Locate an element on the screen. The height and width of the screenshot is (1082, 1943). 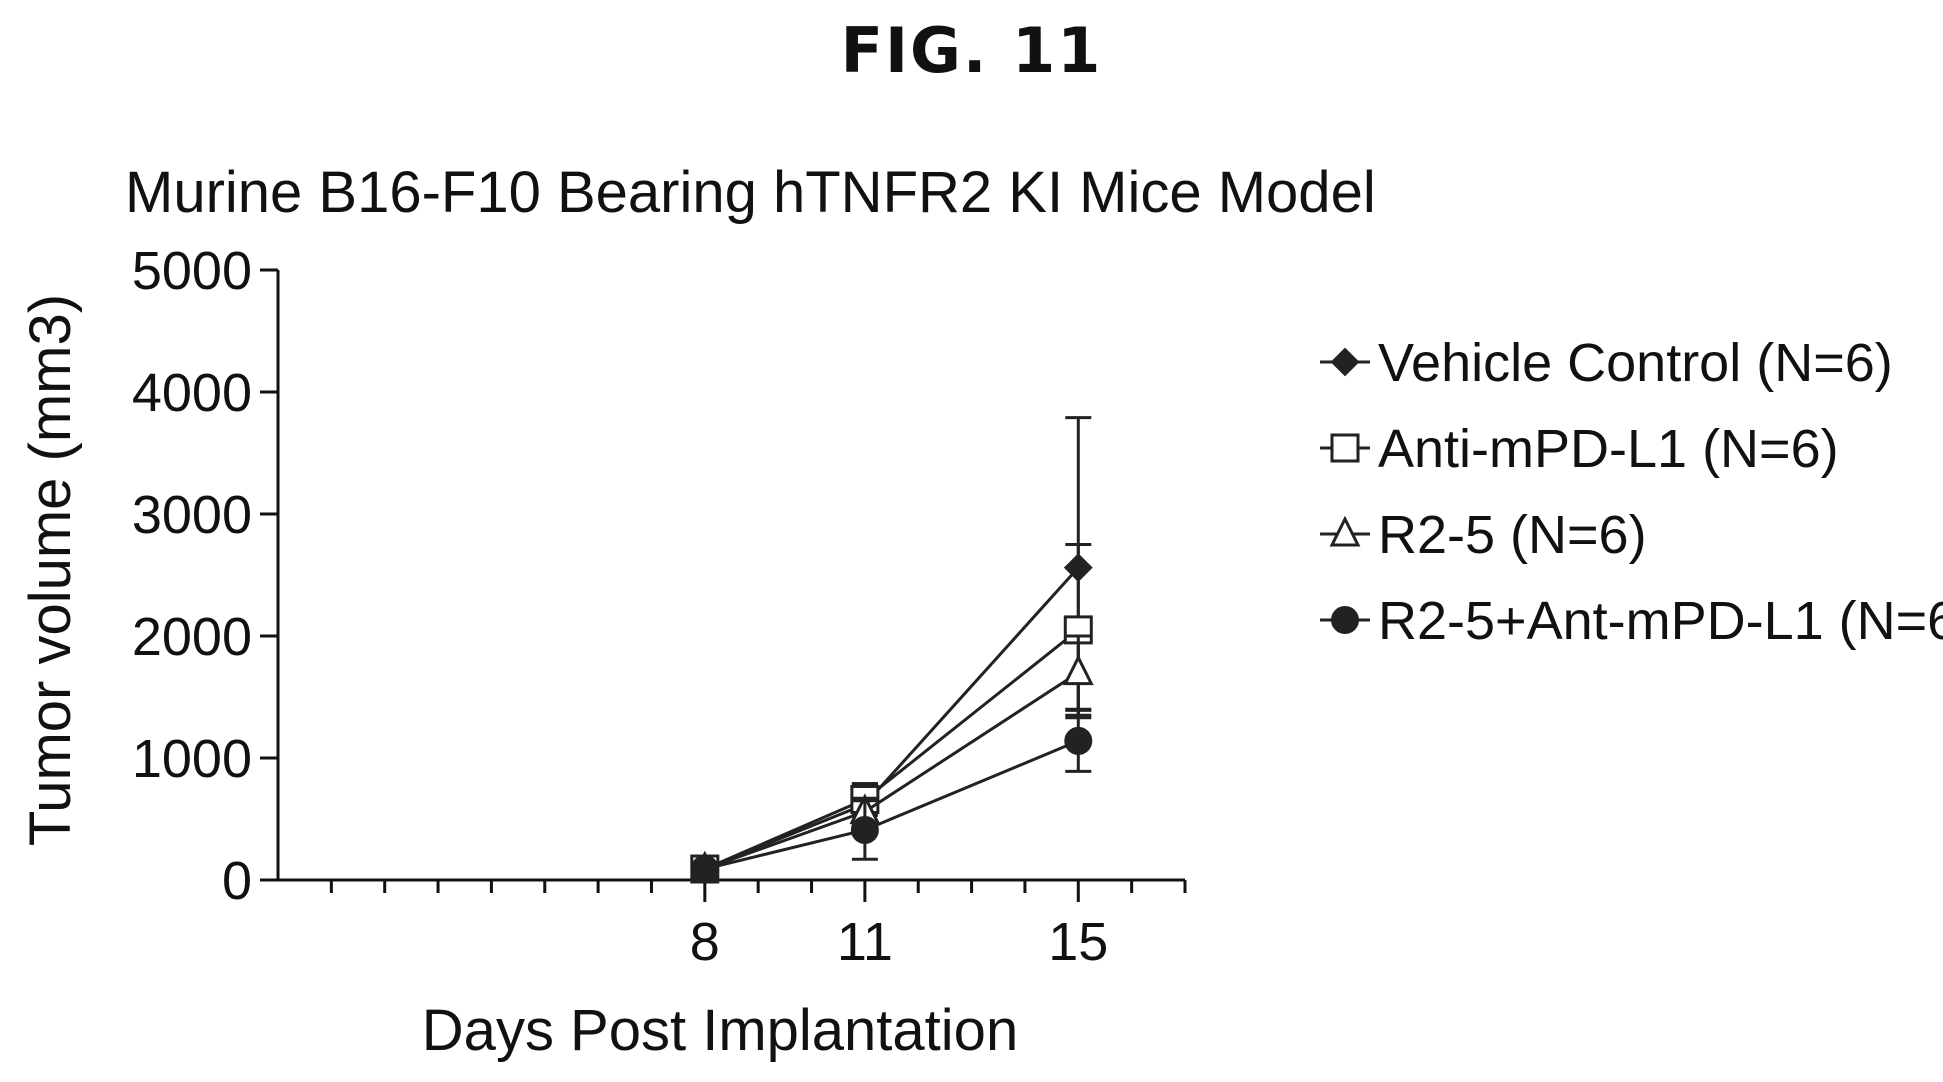
y-axis-label: Tumor volume (mm3) is located at coordinates (50, 570).